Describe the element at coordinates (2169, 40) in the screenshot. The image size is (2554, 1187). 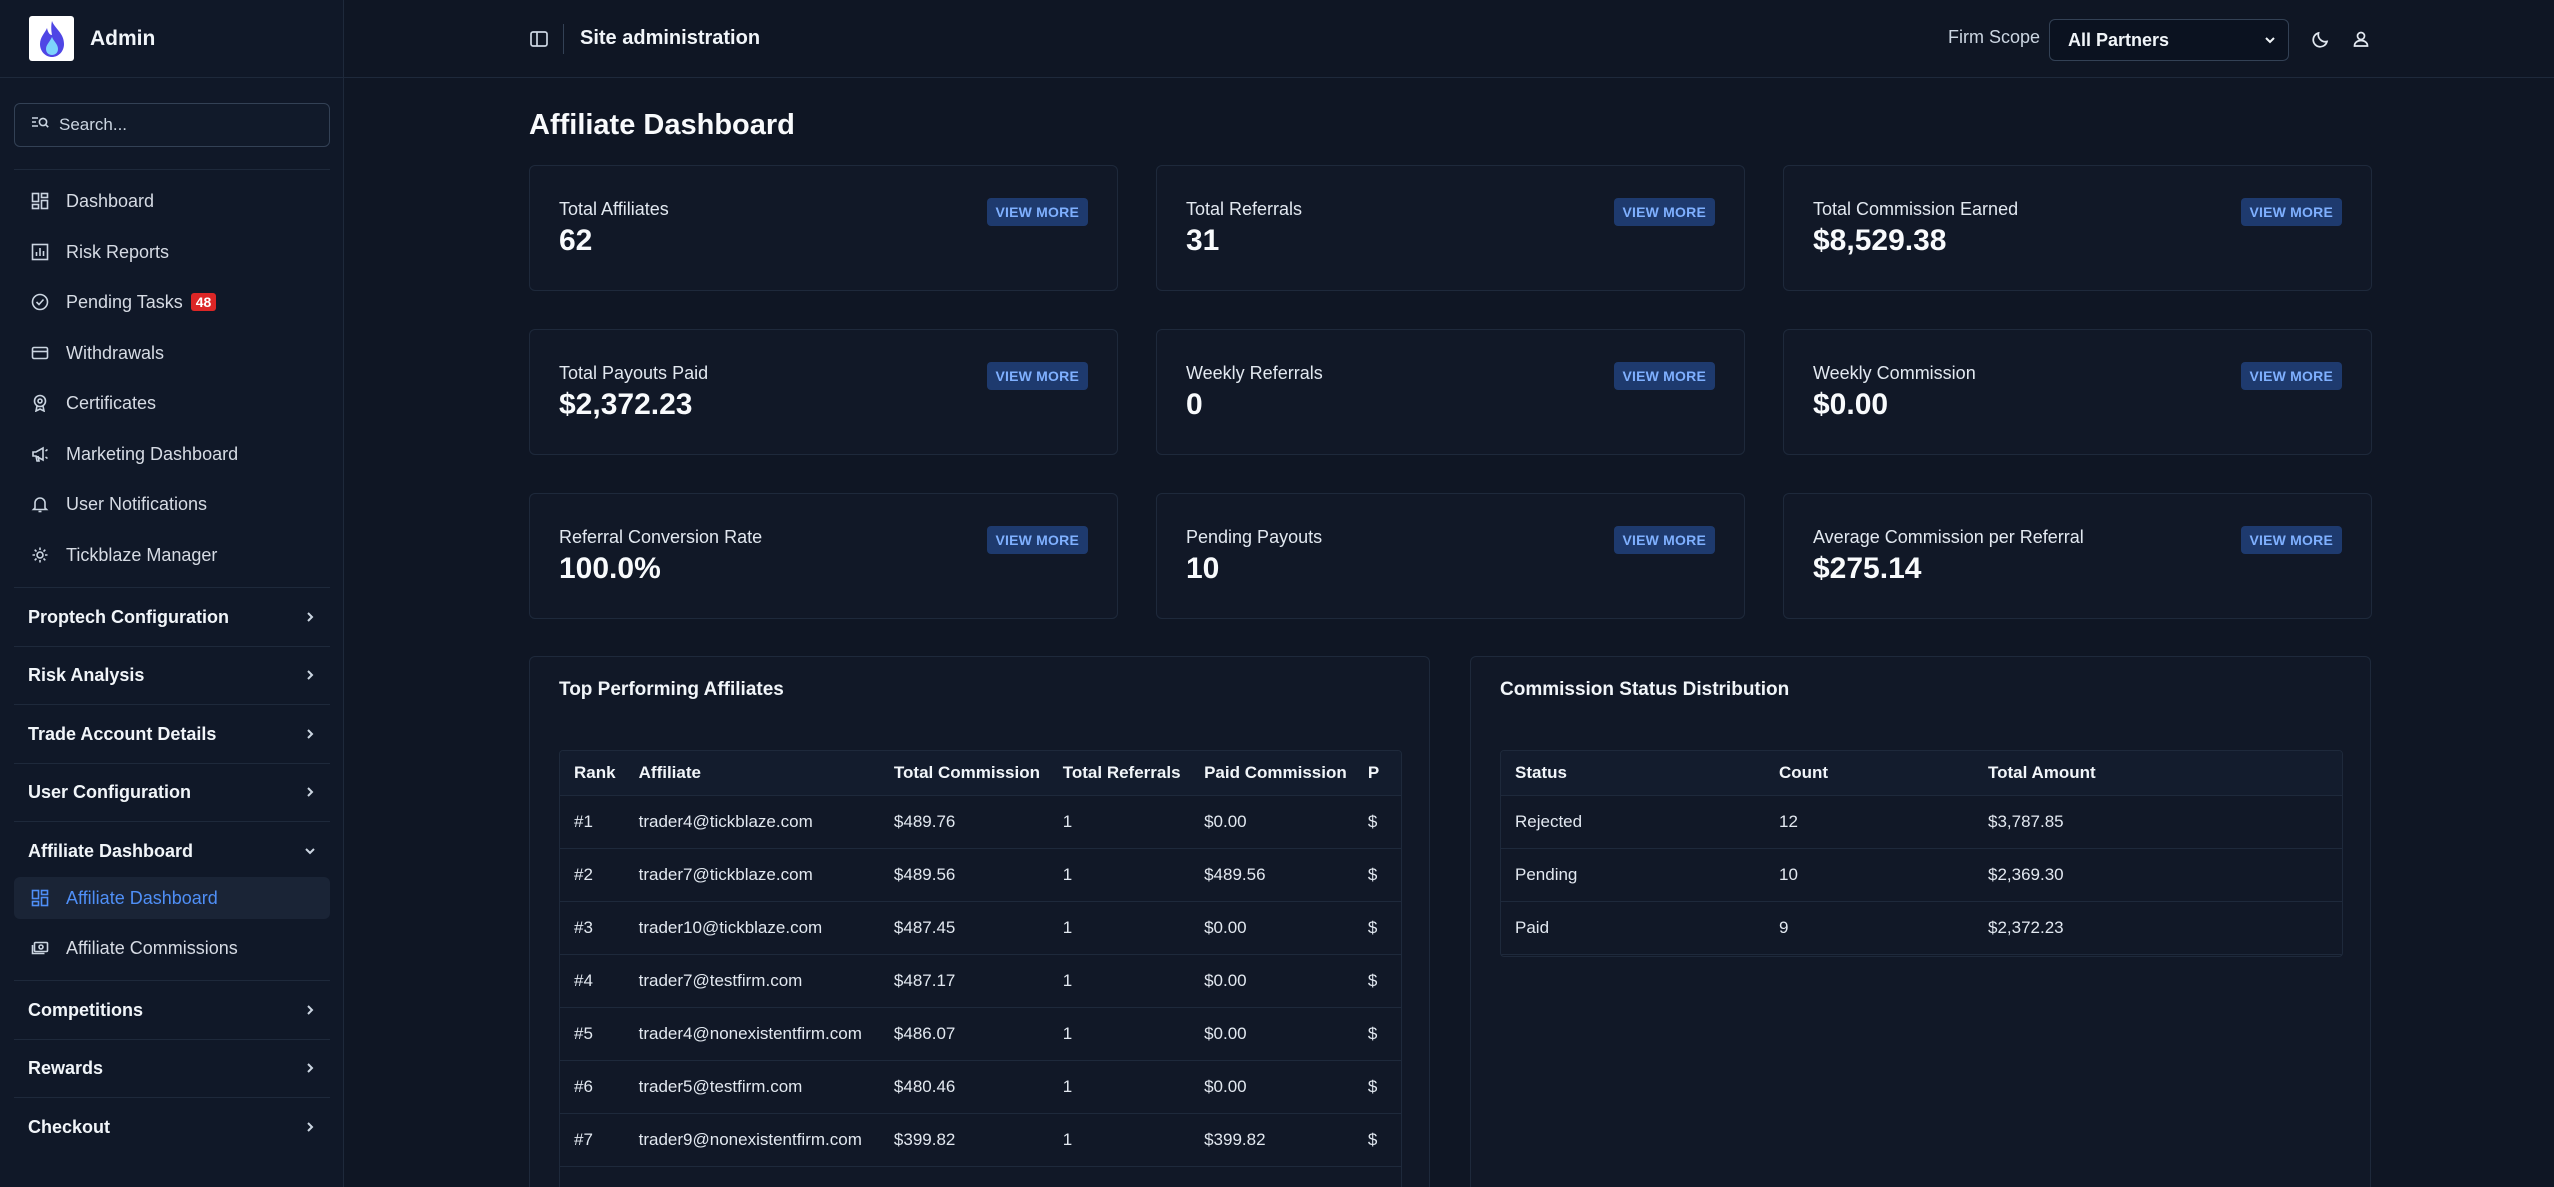
I see `firm-scope-select: All Partners` at that location.